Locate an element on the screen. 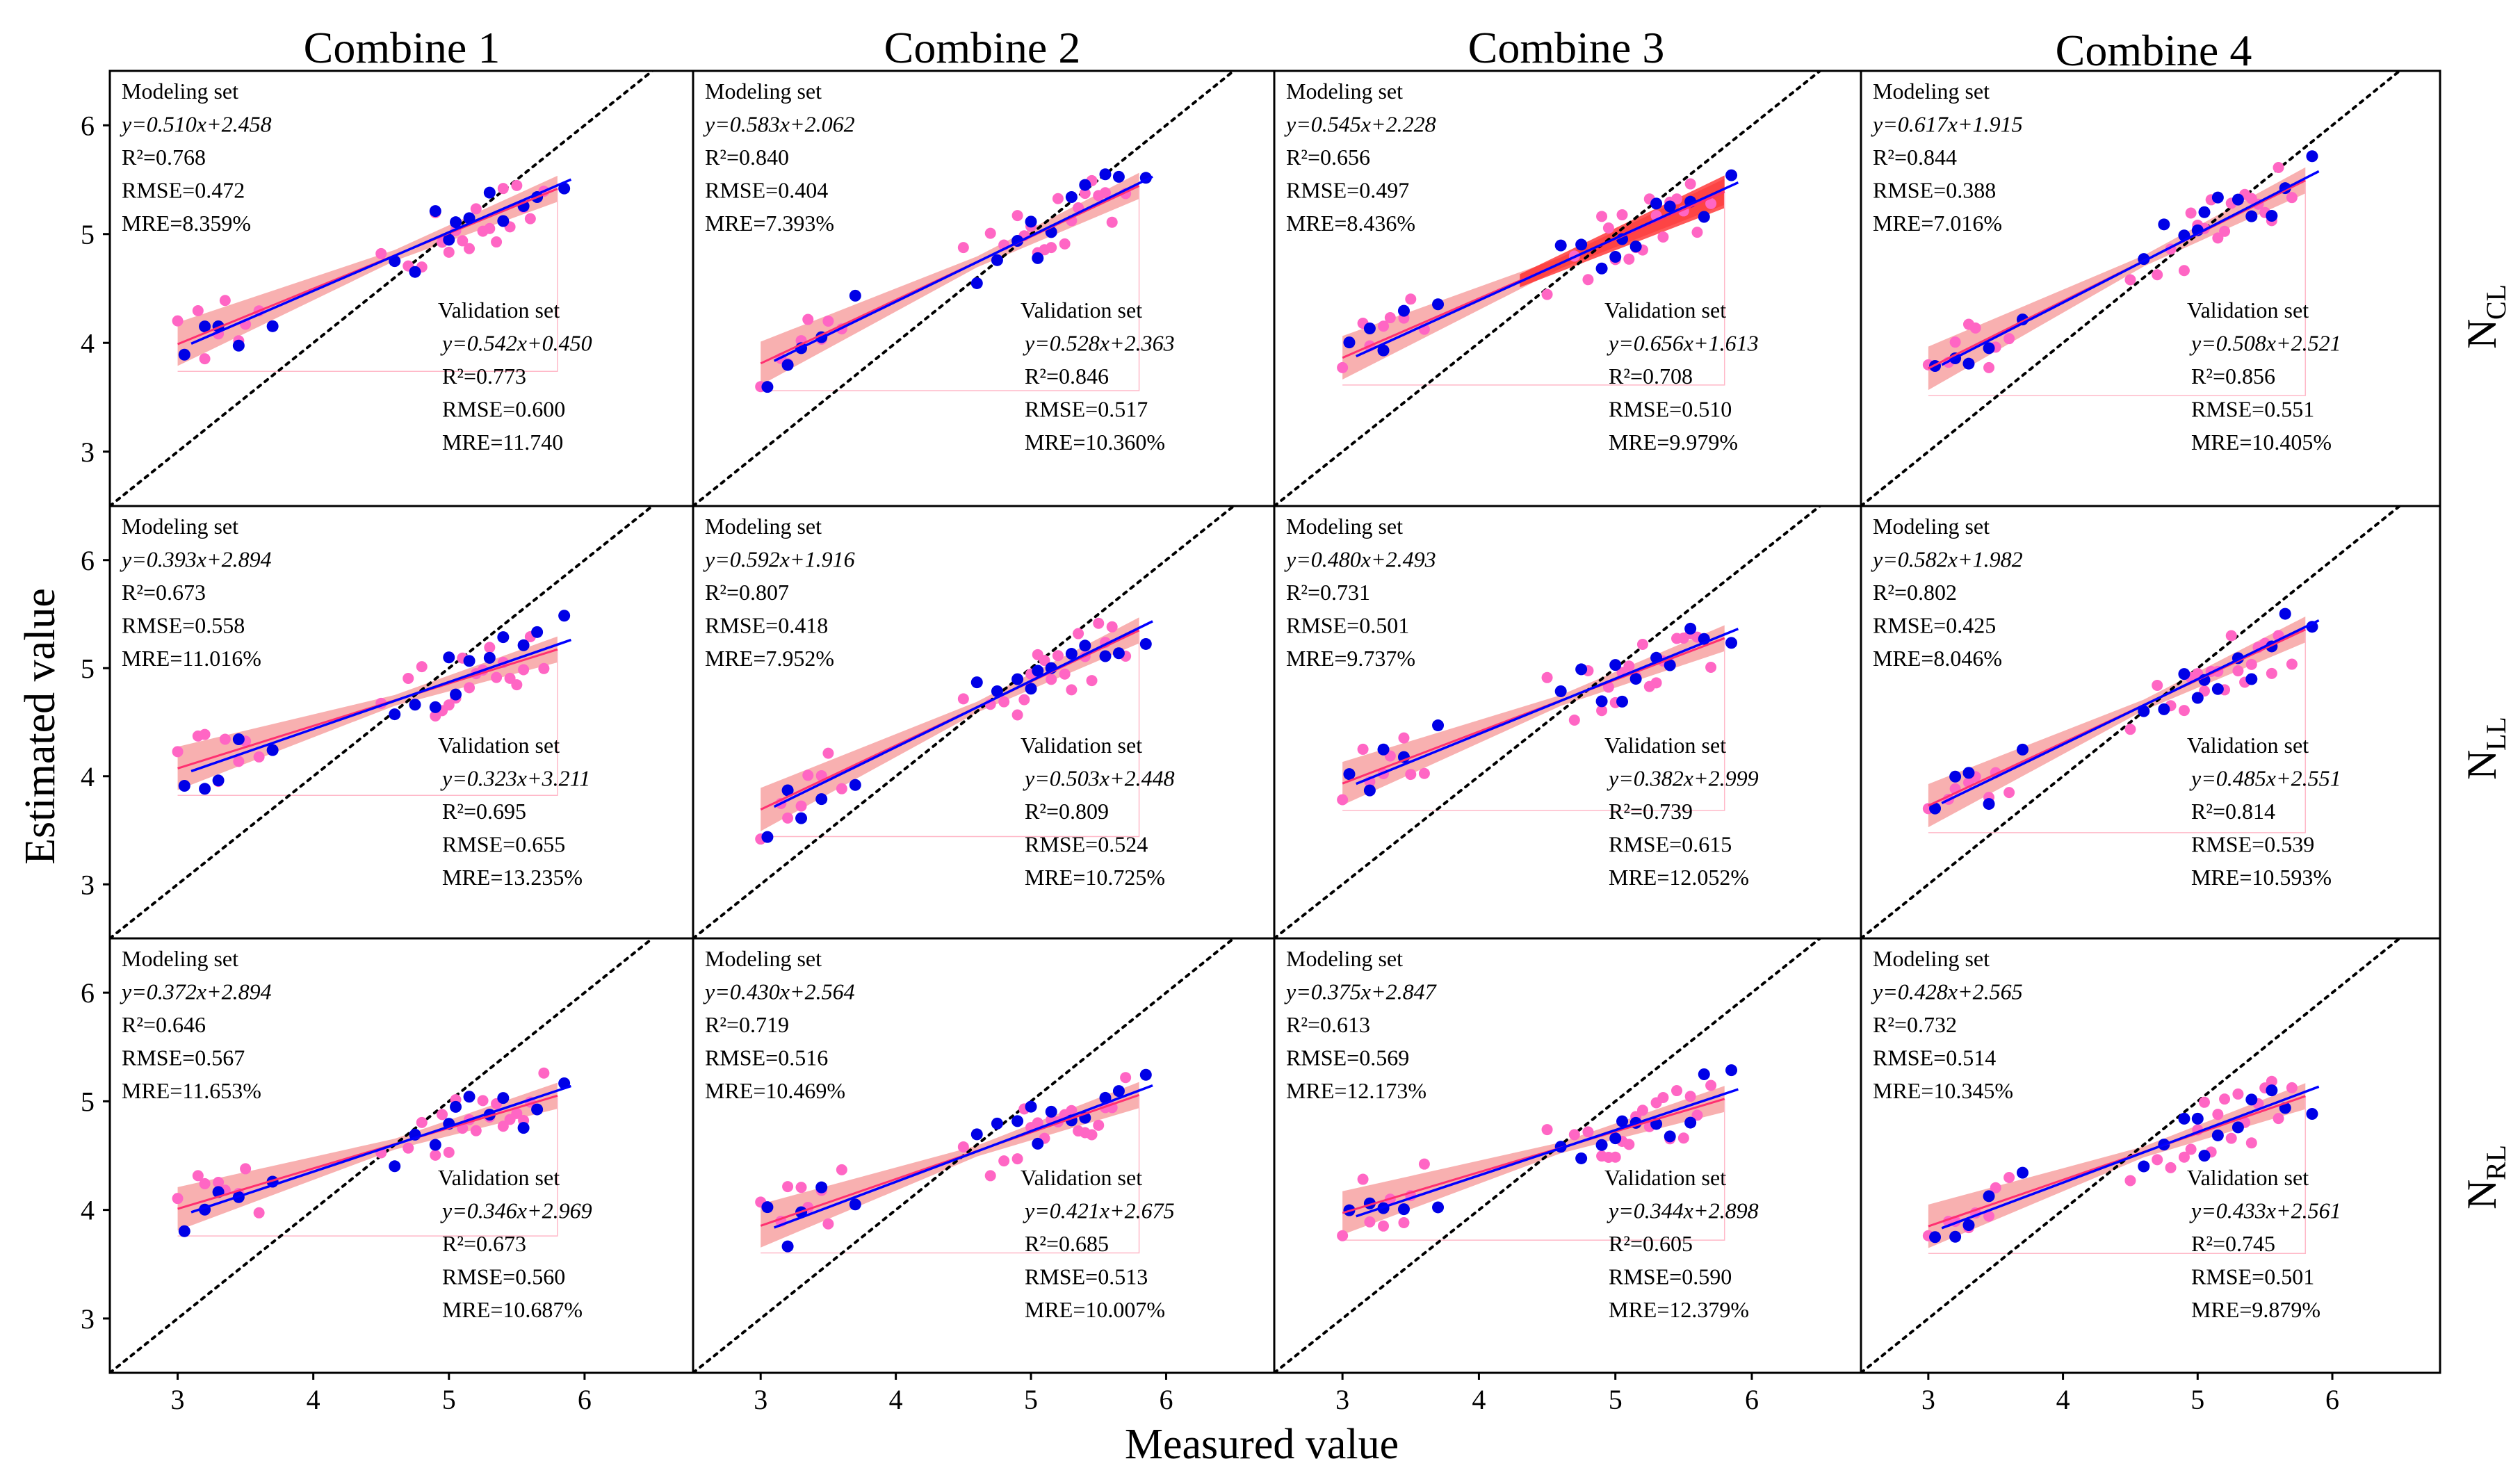  modeling-equation: y=0.393x+2.894 is located at coordinates (196, 559).